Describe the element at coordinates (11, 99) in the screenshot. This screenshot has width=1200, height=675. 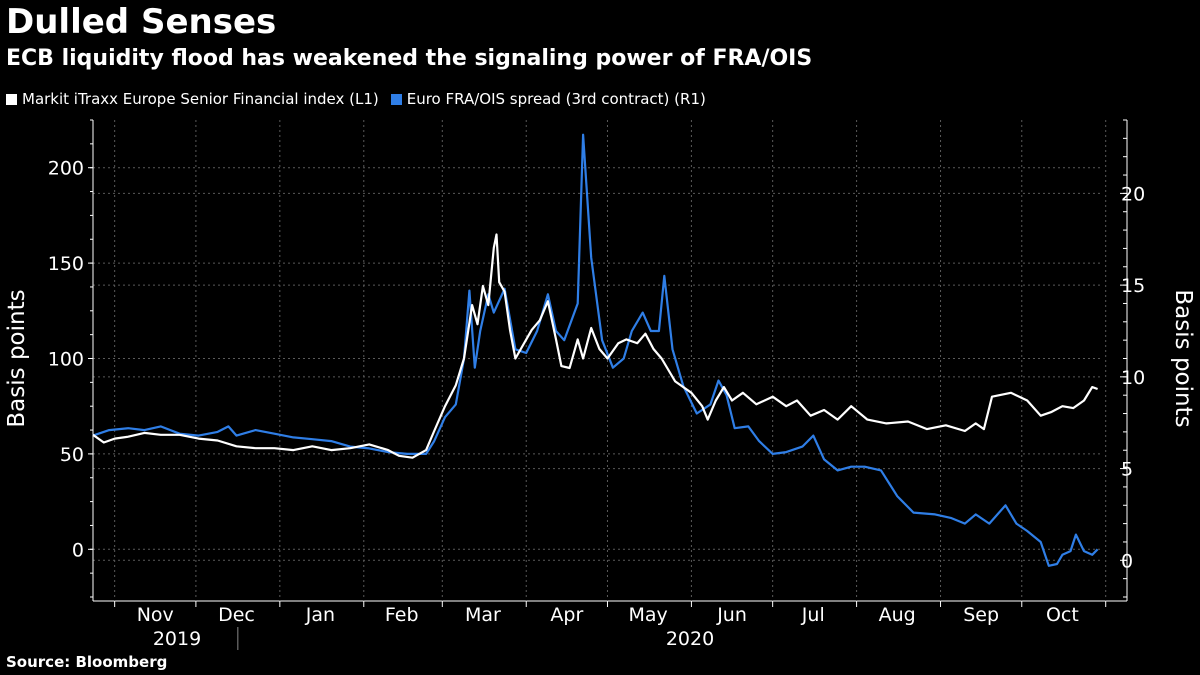
I see `legend-swatch-white` at that location.